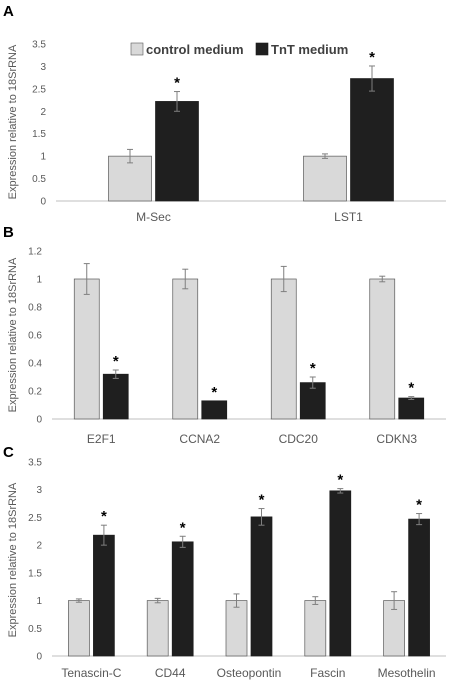  What do you see at coordinates (199, 439) in the screenshot?
I see `category-label-b-1: CCNA2` at bounding box center [199, 439].